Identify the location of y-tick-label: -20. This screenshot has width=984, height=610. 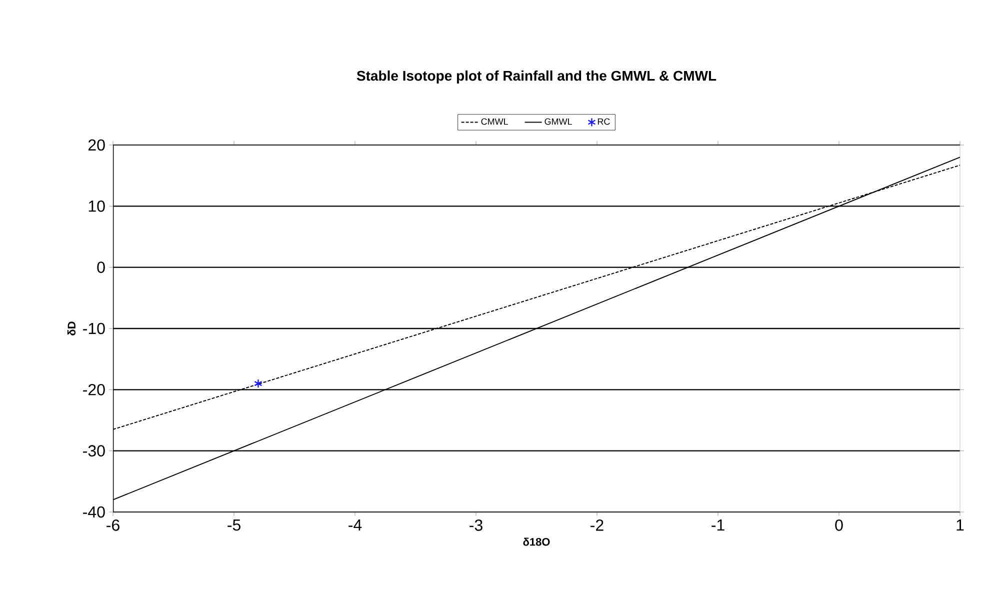
(94, 390).